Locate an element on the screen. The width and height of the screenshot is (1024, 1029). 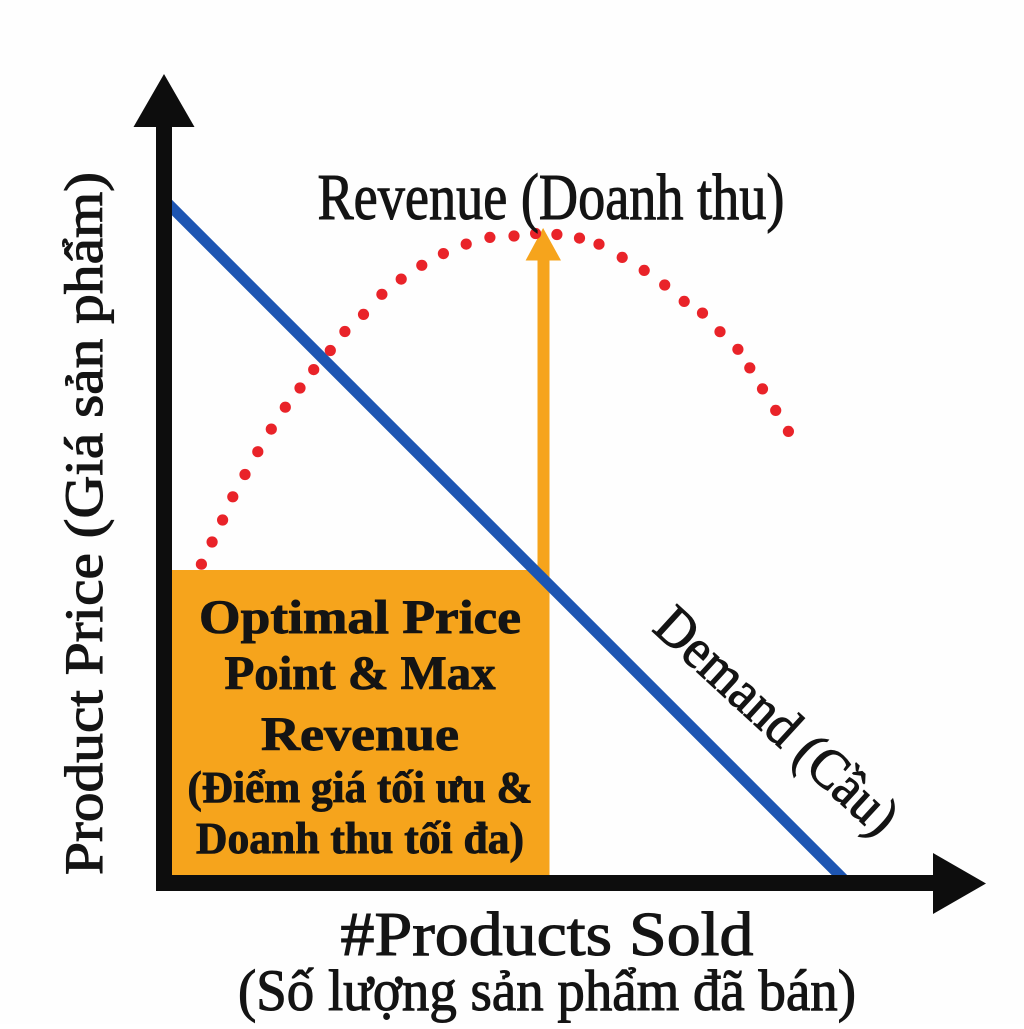
svg-text: Optimal Price is located at coordinates (360, 617).